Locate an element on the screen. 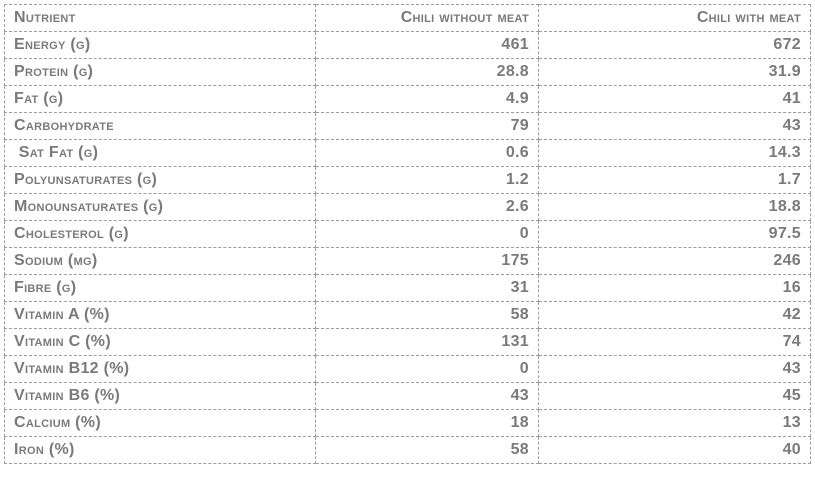  value-chili-with-meat: 42 is located at coordinates (674, 315).